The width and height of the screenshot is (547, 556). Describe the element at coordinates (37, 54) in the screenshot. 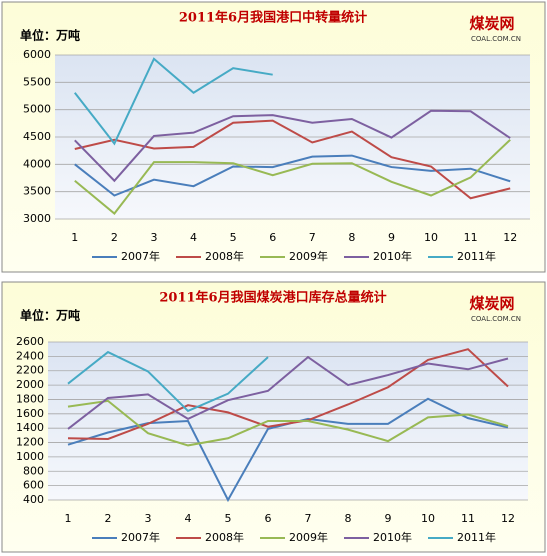

I see `y-tick-label: 6000` at that location.